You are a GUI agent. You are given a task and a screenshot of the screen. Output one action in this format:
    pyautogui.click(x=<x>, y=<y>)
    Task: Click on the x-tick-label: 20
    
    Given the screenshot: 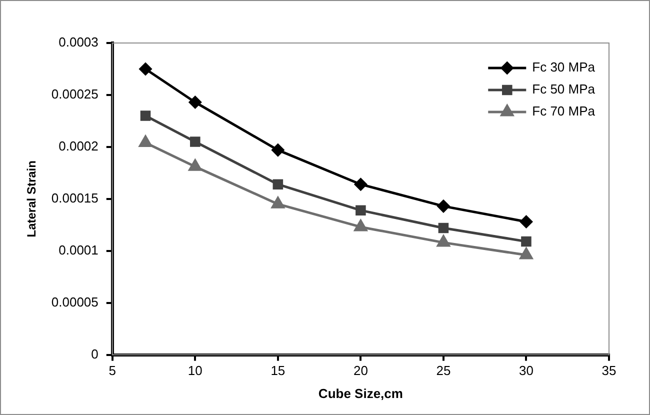 What is the action you would take?
    pyautogui.click(x=360, y=370)
    